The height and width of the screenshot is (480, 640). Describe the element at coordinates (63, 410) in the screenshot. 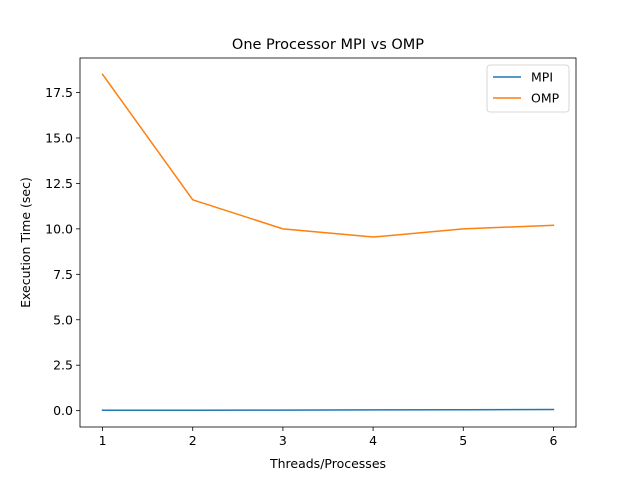

I see `y-tick-label: 0.0` at that location.